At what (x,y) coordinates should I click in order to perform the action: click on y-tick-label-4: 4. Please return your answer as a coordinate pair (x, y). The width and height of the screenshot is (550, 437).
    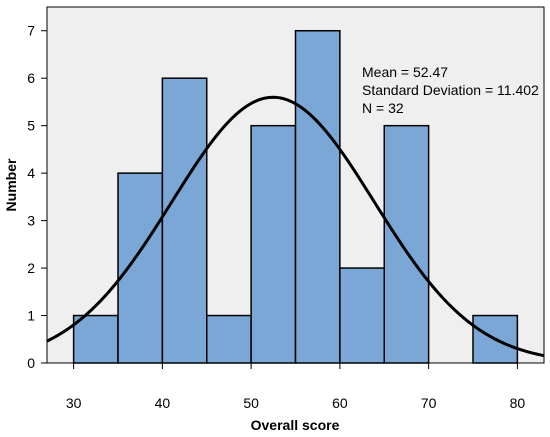
    Looking at the image, I should click on (31, 173).